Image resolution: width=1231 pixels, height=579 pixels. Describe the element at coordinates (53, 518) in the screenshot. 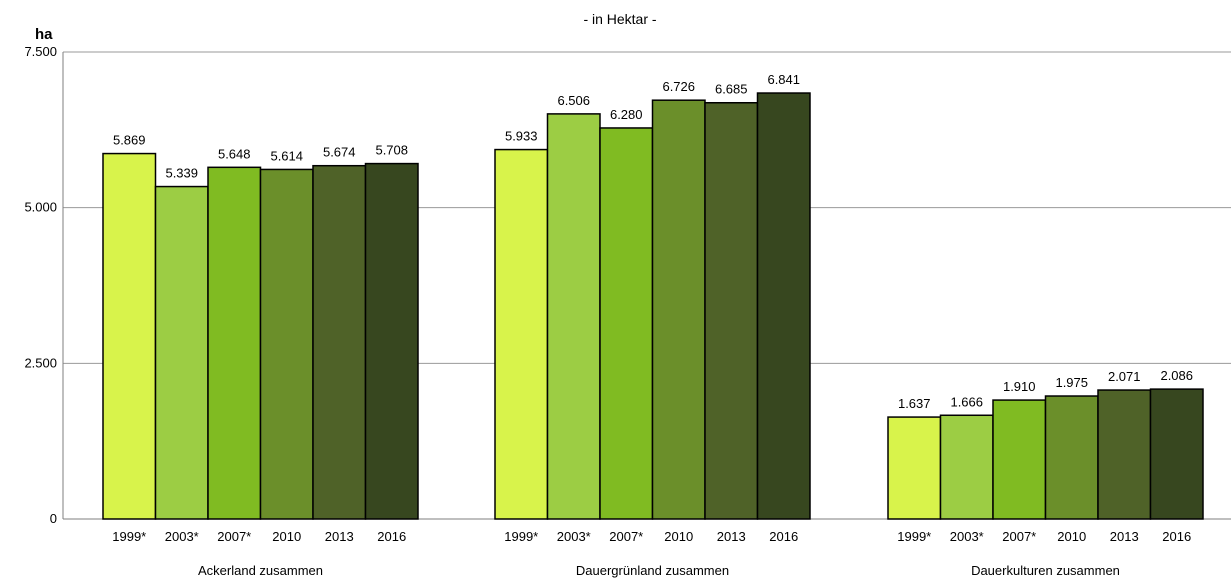

I see `y-tick-label: 0` at that location.